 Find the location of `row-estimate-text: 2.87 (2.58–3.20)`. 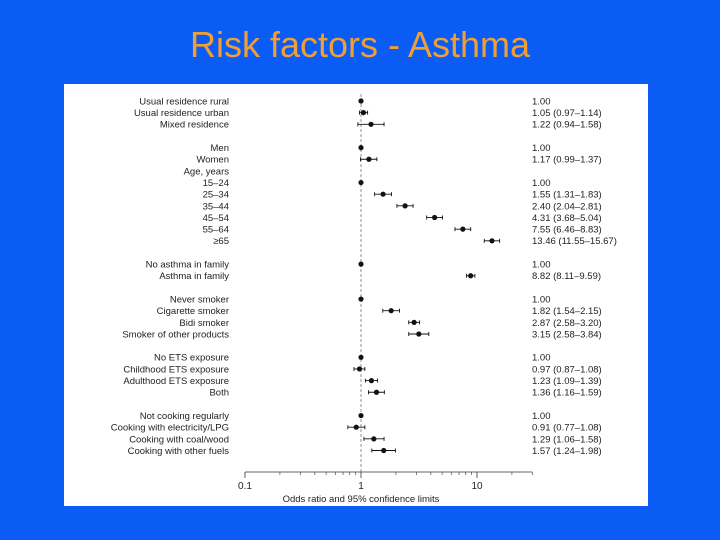

row-estimate-text: 2.87 (2.58–3.20) is located at coordinates (567, 323).